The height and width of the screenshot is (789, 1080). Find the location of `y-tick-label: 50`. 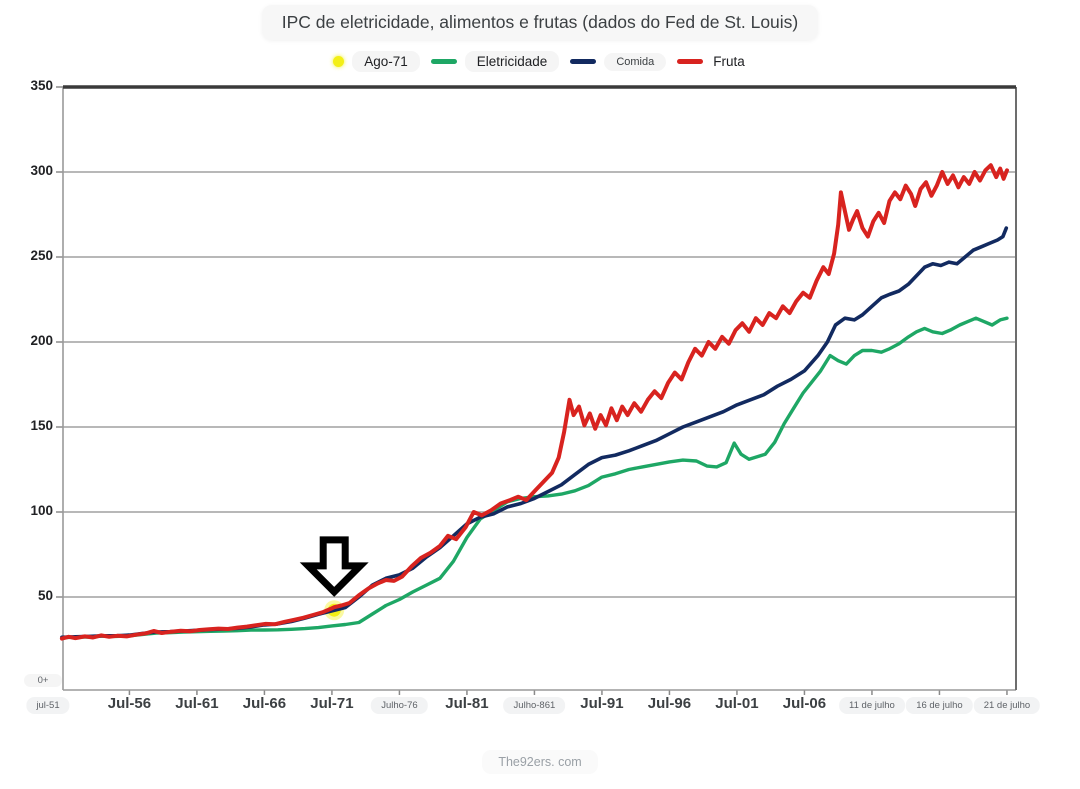

y-tick-label: 50 is located at coordinates (45, 595).